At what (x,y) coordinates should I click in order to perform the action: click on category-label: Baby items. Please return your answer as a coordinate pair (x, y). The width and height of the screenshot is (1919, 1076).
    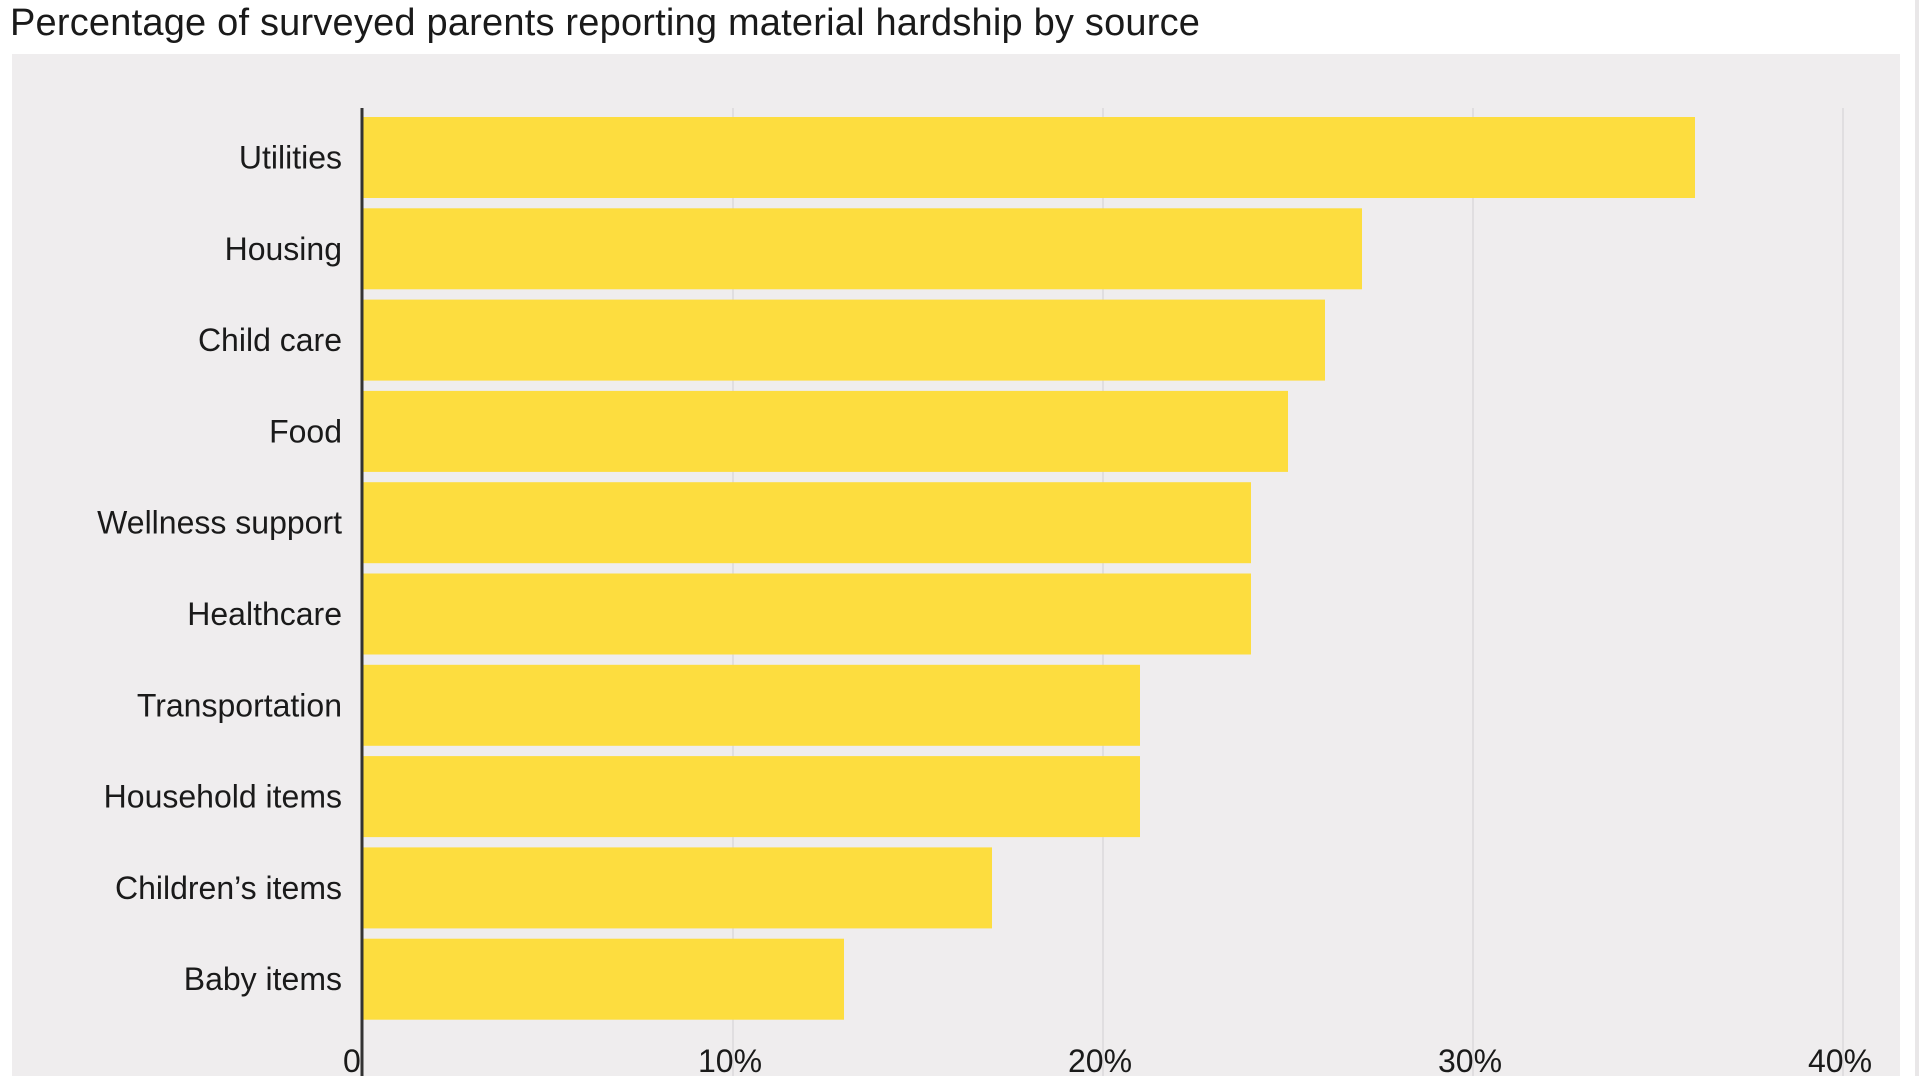
    Looking at the image, I should click on (263, 979).